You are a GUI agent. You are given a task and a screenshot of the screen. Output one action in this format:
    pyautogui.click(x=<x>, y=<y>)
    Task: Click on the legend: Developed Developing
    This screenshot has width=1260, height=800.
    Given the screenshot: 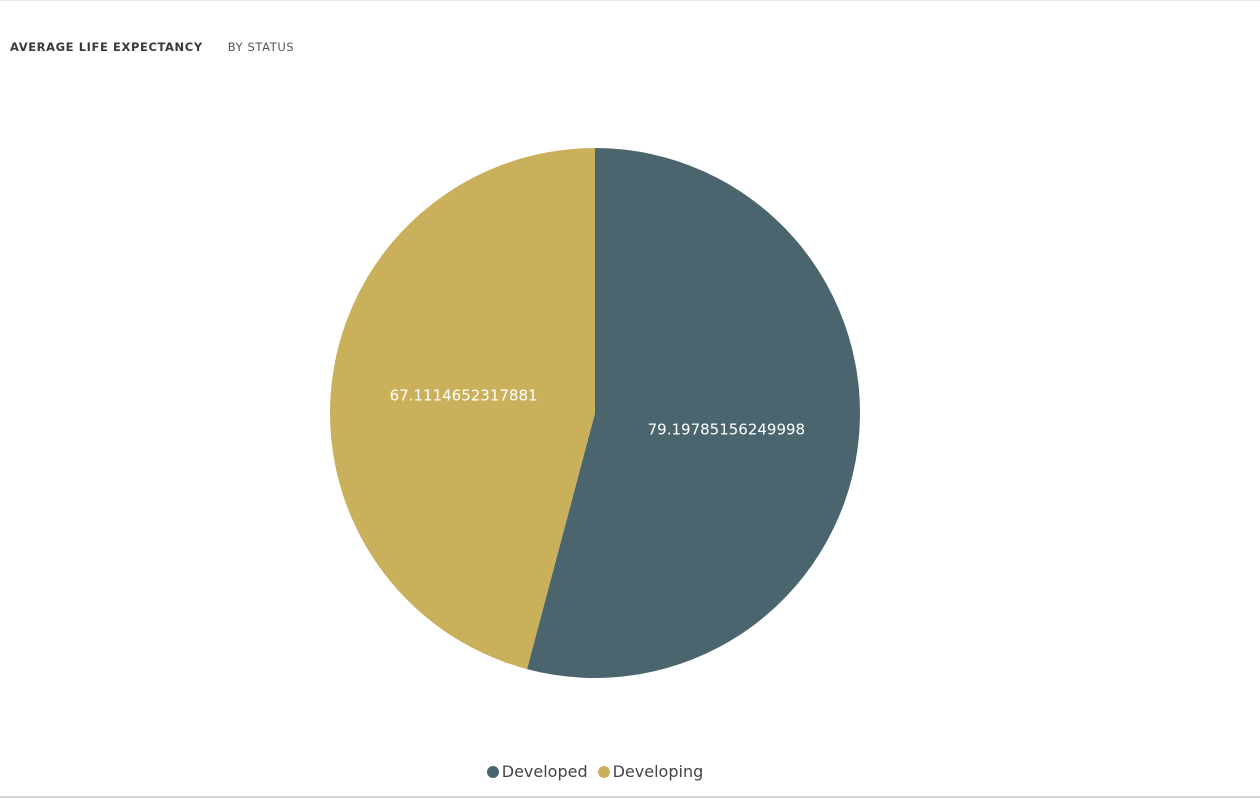 What is the action you would take?
    pyautogui.click(x=595, y=771)
    